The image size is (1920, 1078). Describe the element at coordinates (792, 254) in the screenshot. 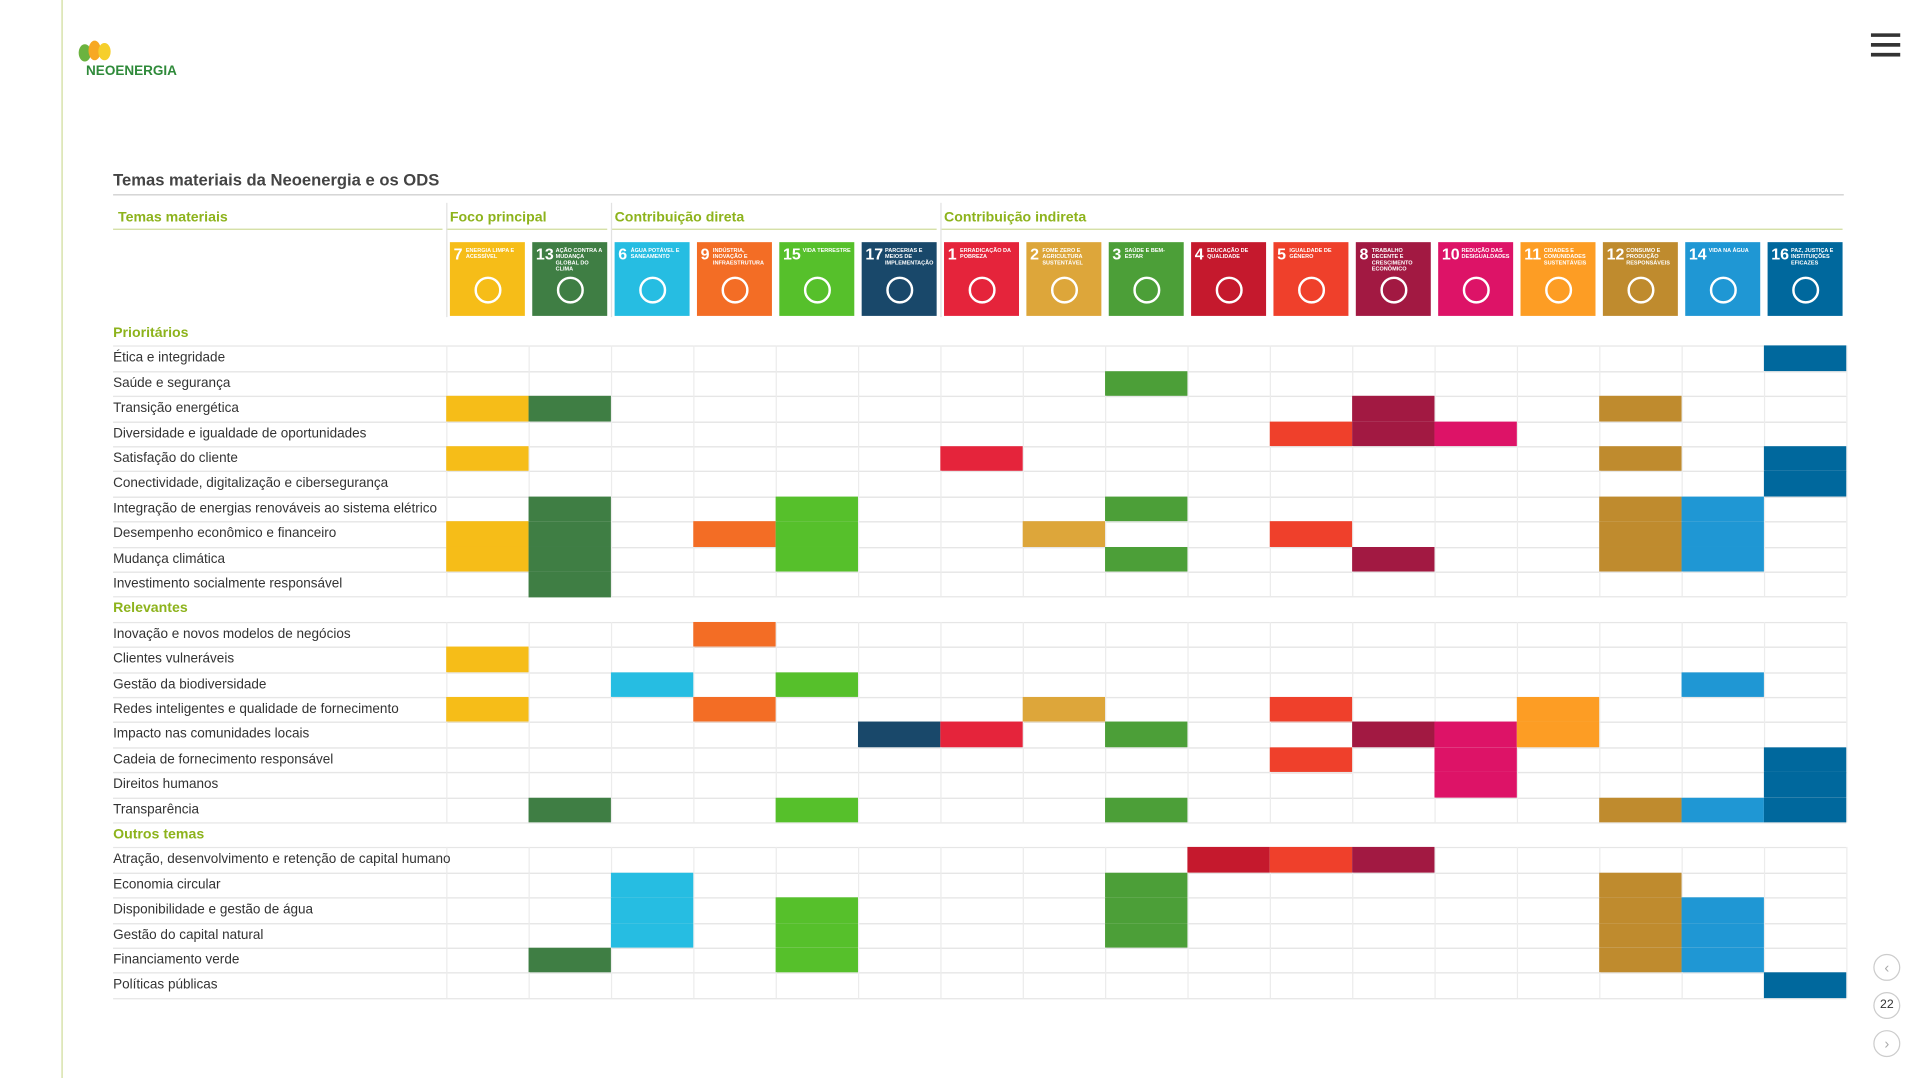

I see `sdg-number: 15` at that location.